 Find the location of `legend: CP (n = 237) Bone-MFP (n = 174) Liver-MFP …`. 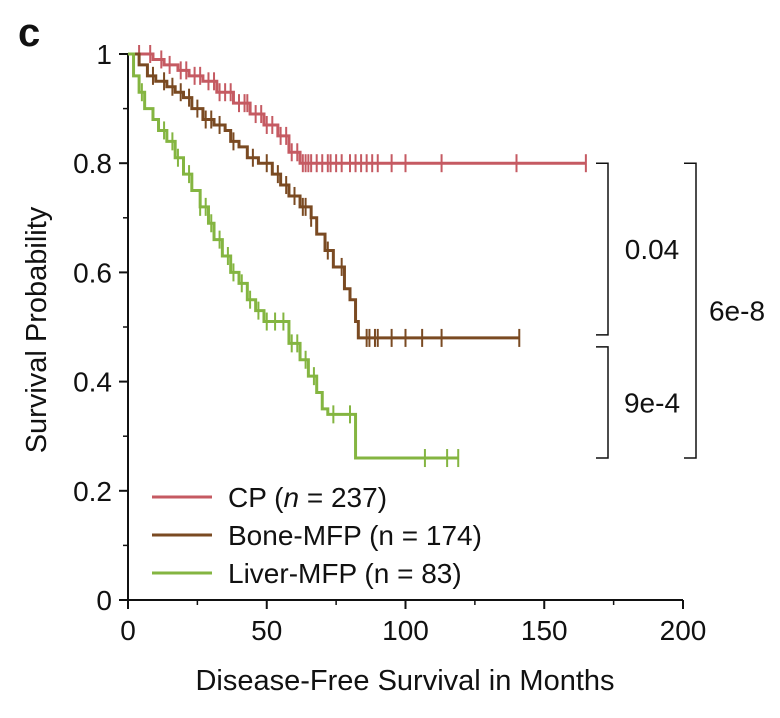

legend: CP (n = 237) Bone-MFP (n = 174) Liver-MFP … is located at coordinates (317, 535).